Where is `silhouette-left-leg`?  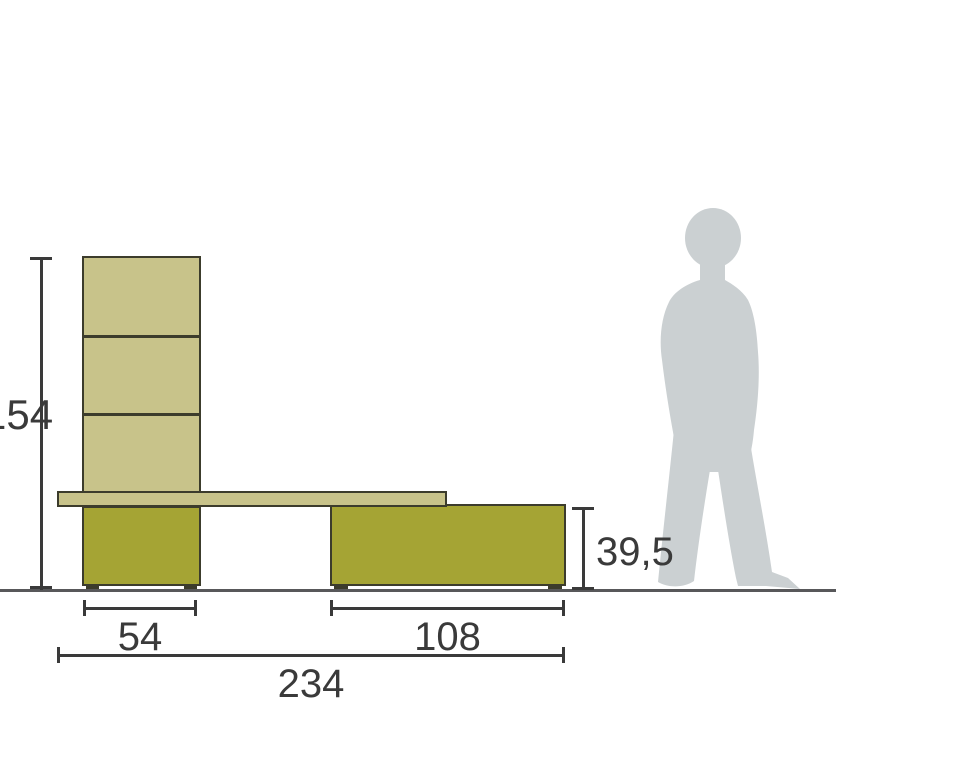 silhouette-left-leg is located at coordinates (684, 508).